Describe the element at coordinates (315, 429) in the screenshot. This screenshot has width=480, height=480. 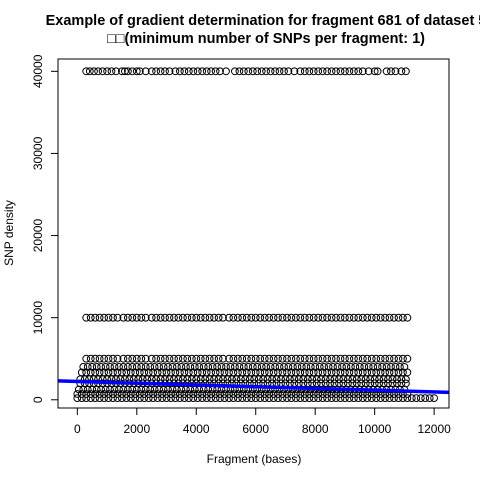
I see `x-tick-label: 8000` at that location.